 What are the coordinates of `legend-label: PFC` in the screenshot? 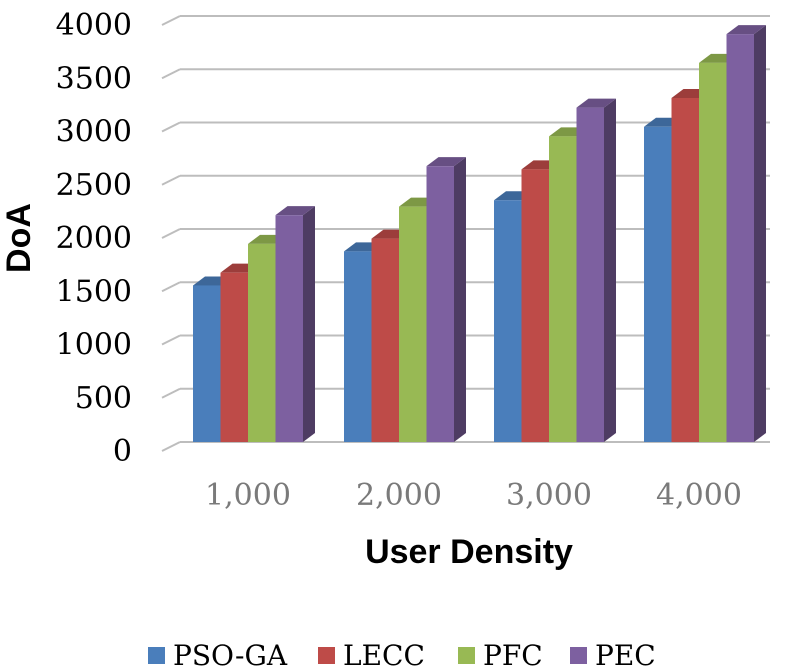 It's located at (513, 654).